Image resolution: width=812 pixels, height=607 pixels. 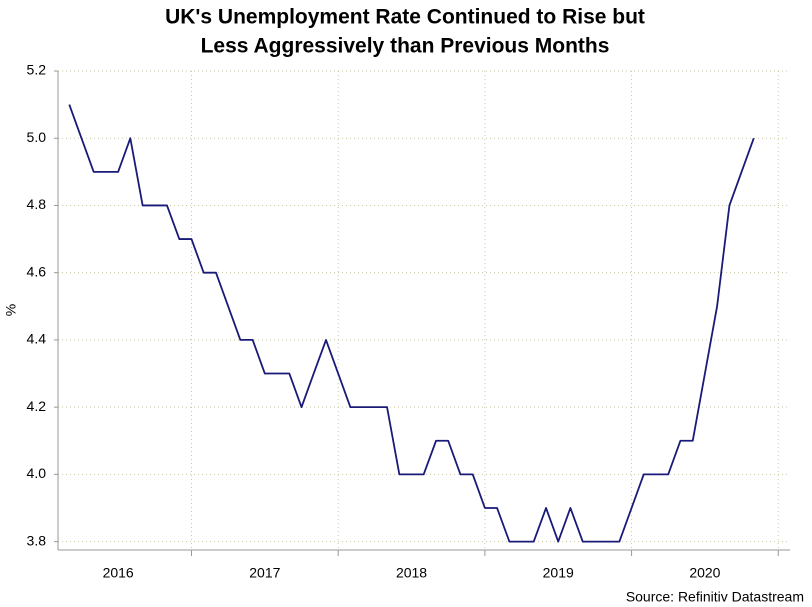 What do you see at coordinates (704, 573) in the screenshot?
I see `x-tick-label: 2020` at bounding box center [704, 573].